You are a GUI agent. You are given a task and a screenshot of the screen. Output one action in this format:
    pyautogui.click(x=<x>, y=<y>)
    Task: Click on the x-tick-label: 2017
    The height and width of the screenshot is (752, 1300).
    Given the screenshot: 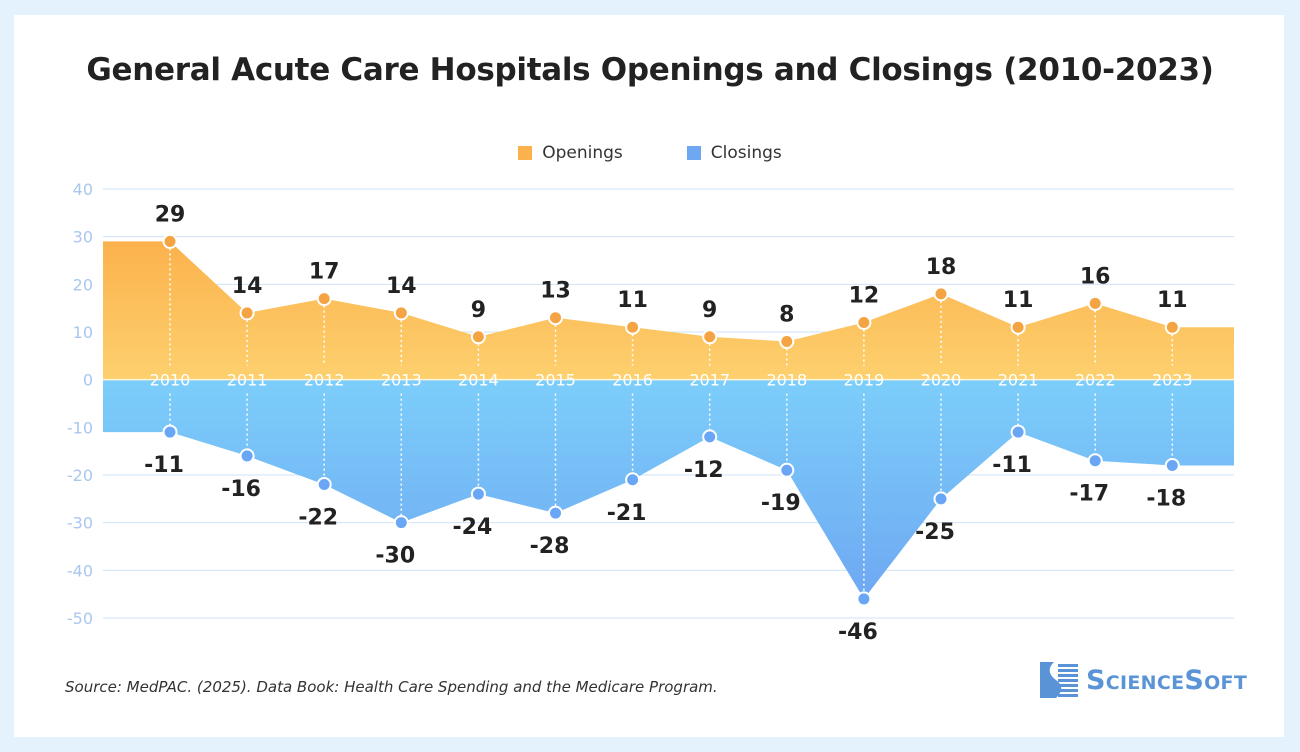 What is the action you would take?
    pyautogui.click(x=709, y=380)
    